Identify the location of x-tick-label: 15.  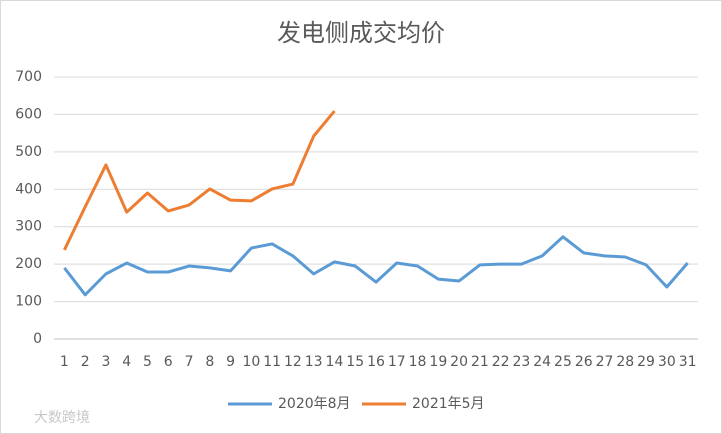
(355, 362).